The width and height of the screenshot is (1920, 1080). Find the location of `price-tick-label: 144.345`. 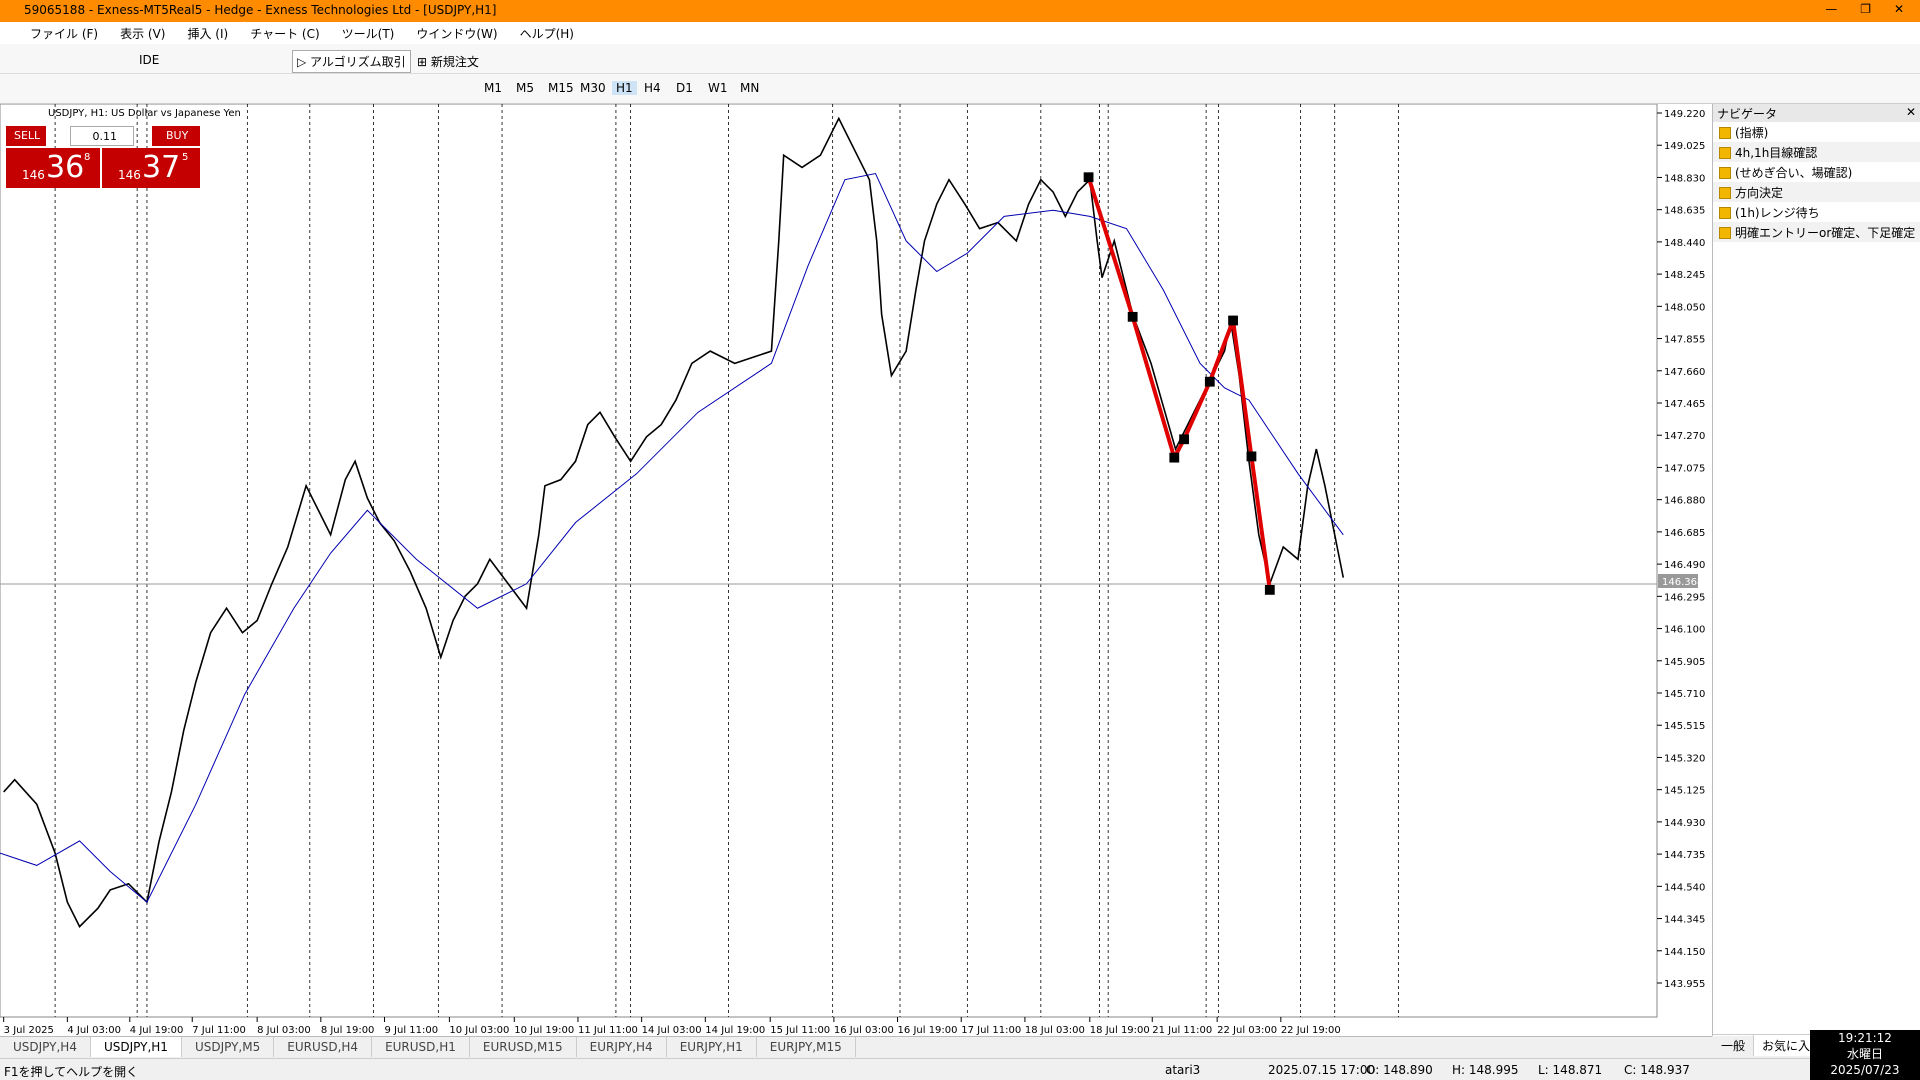

price-tick-label: 144.345 is located at coordinates (1684, 920).